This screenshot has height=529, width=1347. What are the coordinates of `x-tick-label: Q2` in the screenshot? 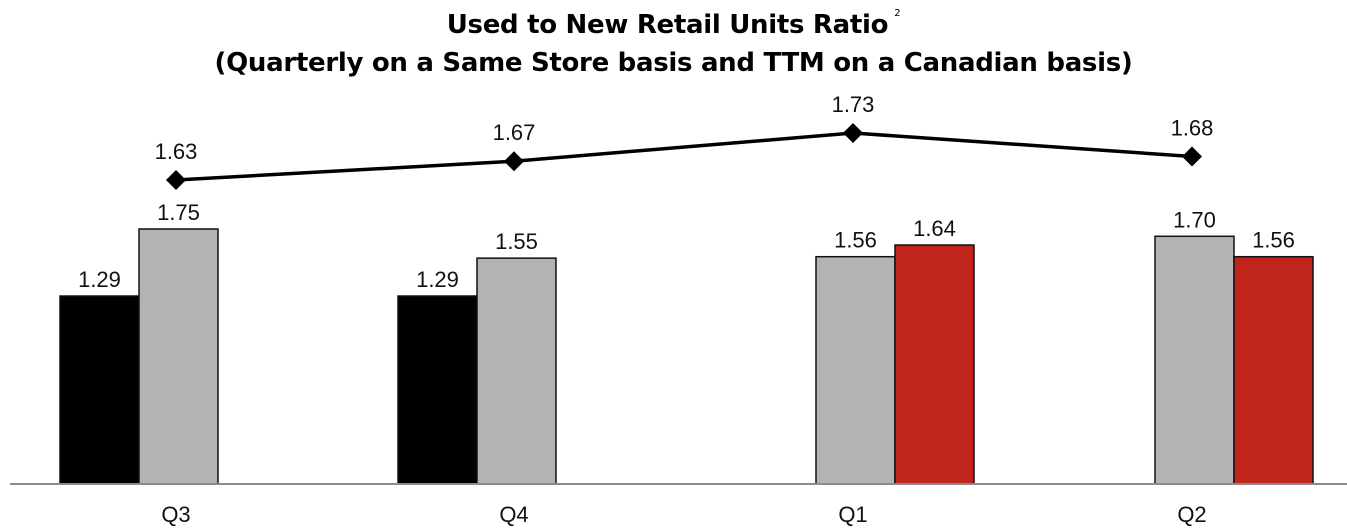 It's located at (1191, 514).